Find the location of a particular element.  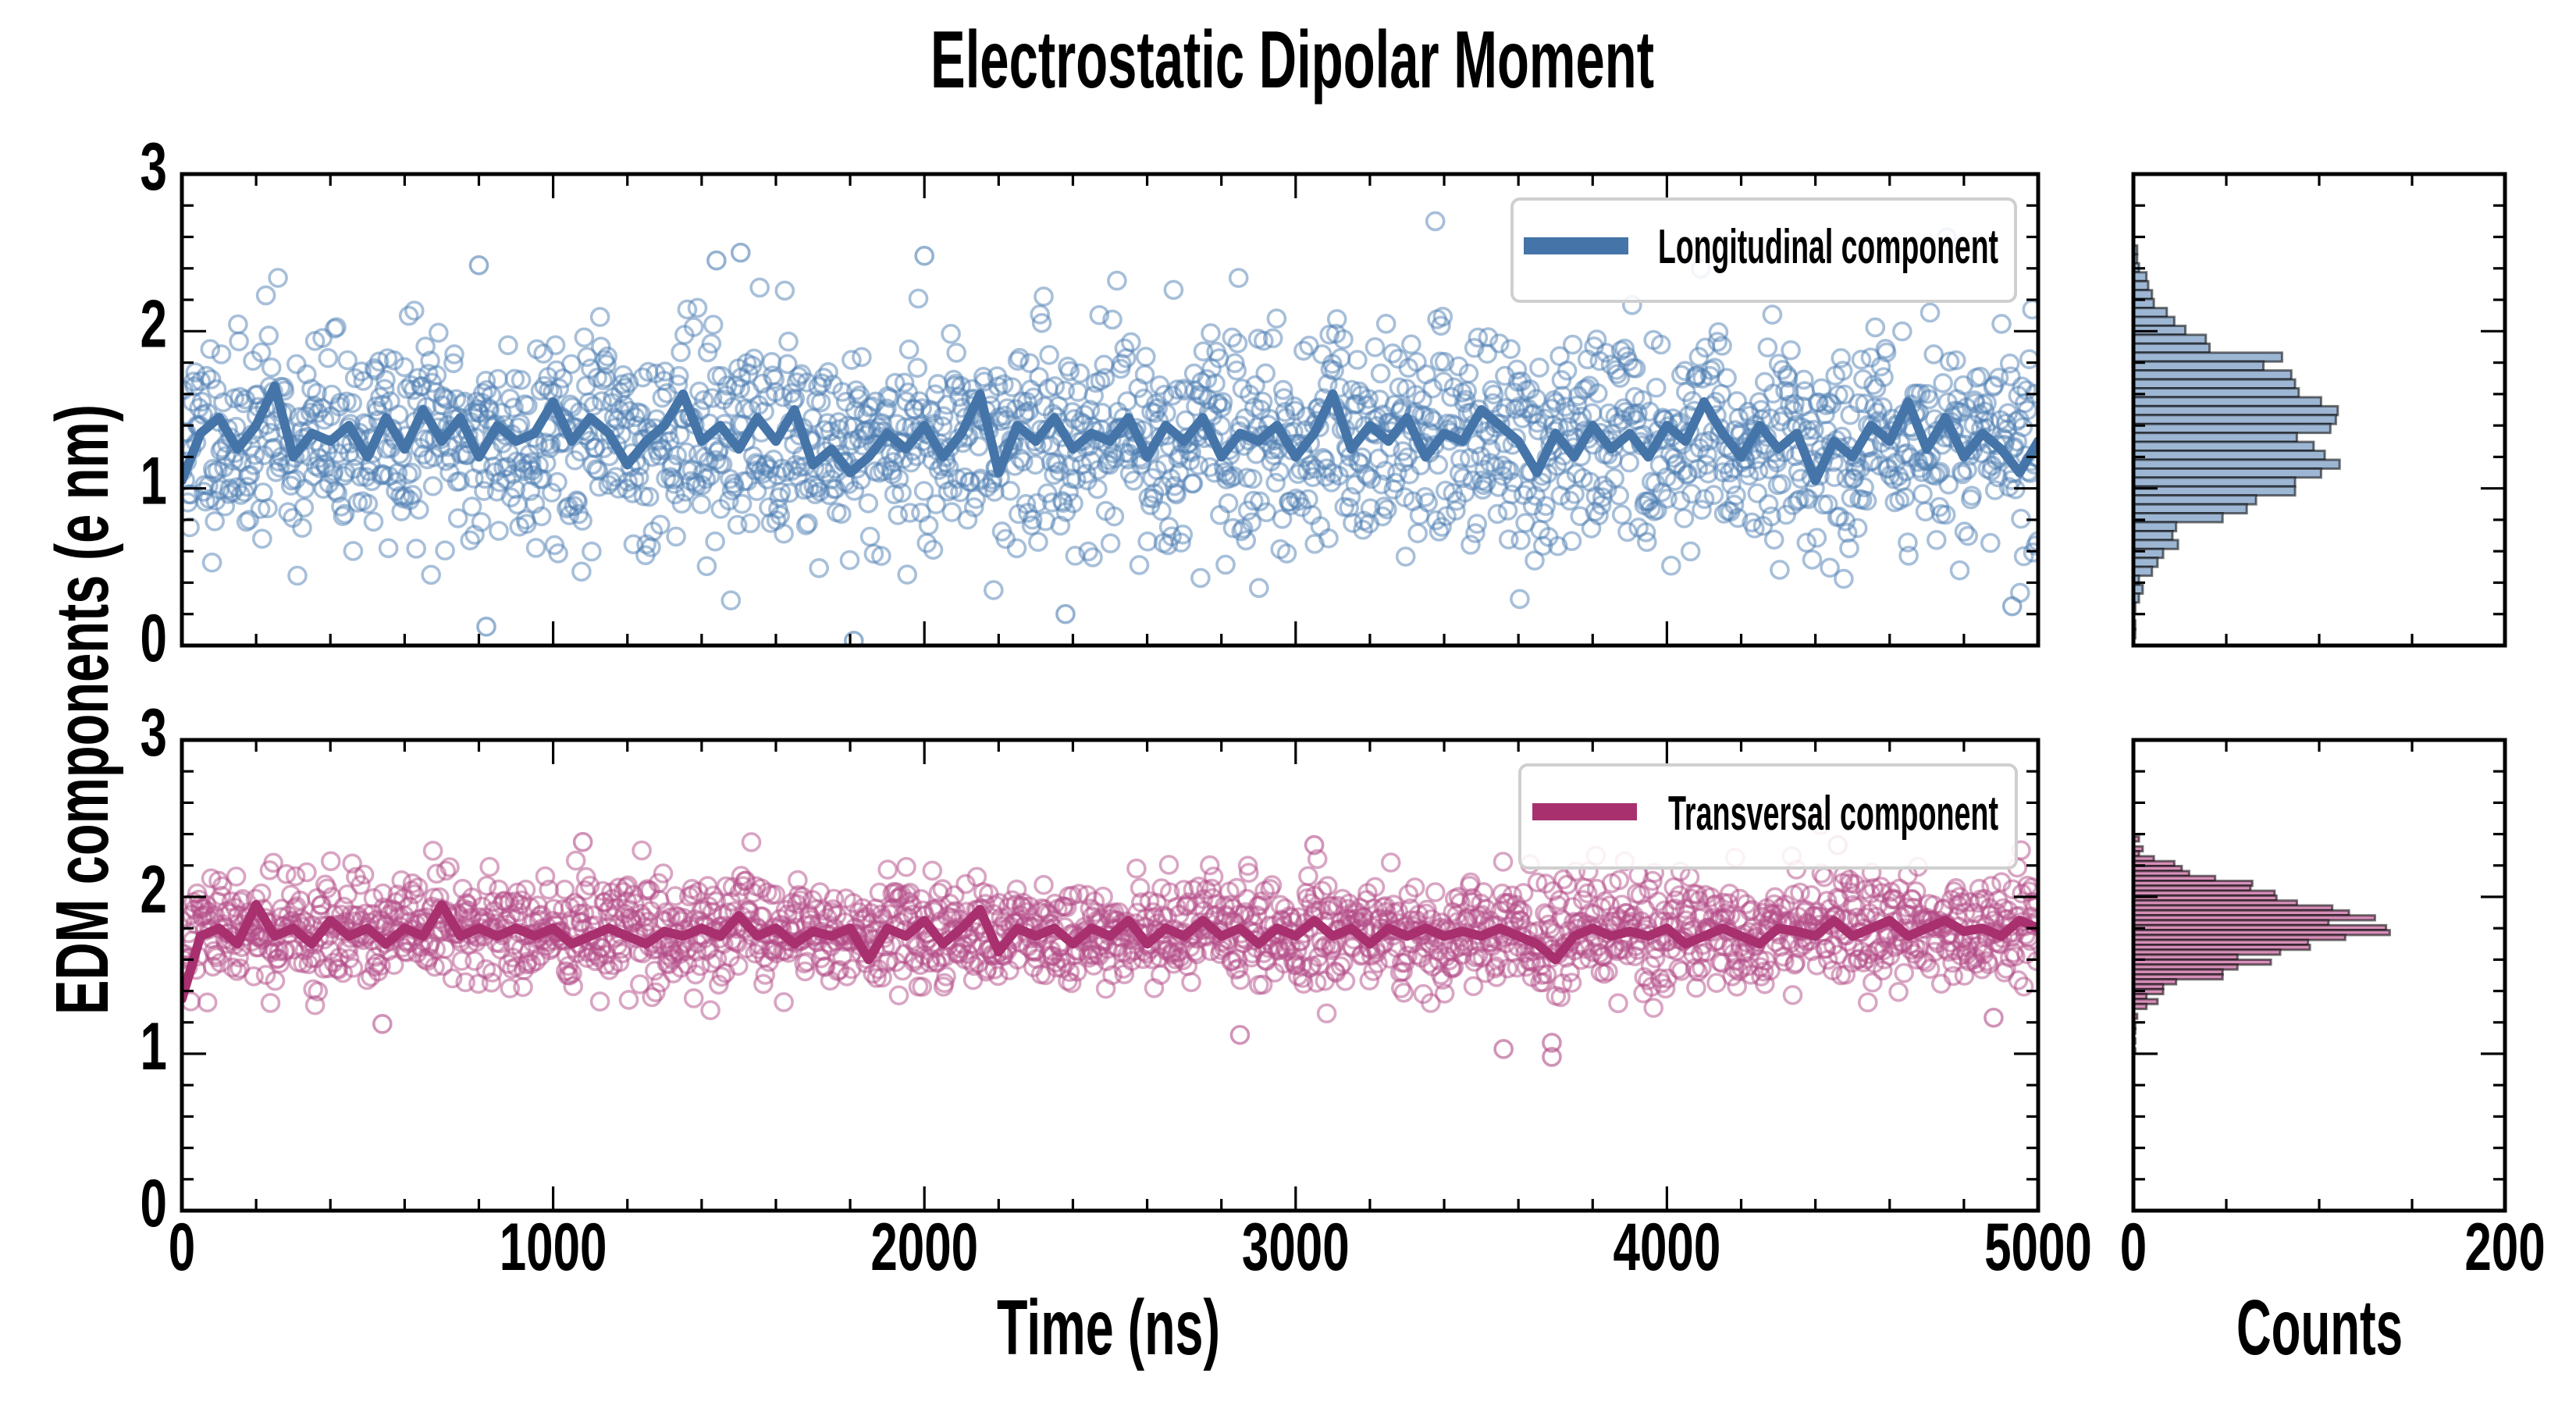

y-tick-label: 2 is located at coordinates (154, 890).